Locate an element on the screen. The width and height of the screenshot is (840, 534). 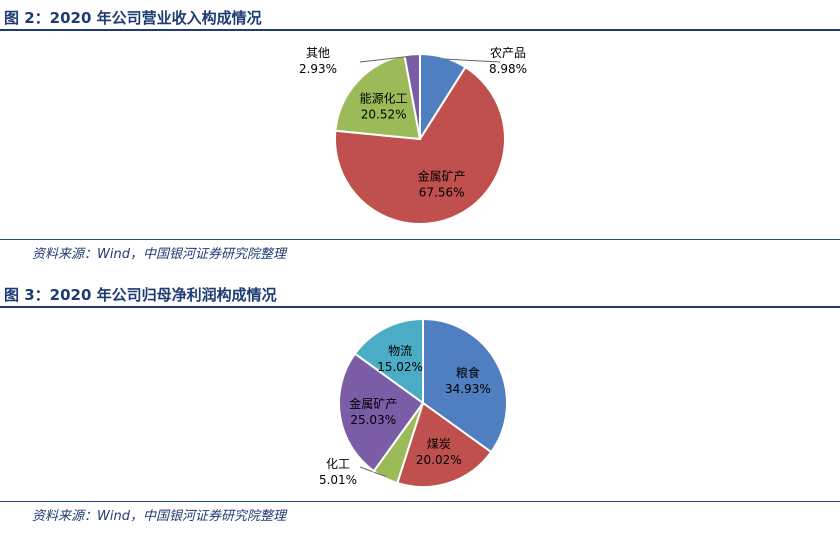
slice-value-grain: 34.93% is located at coordinates (468, 389).